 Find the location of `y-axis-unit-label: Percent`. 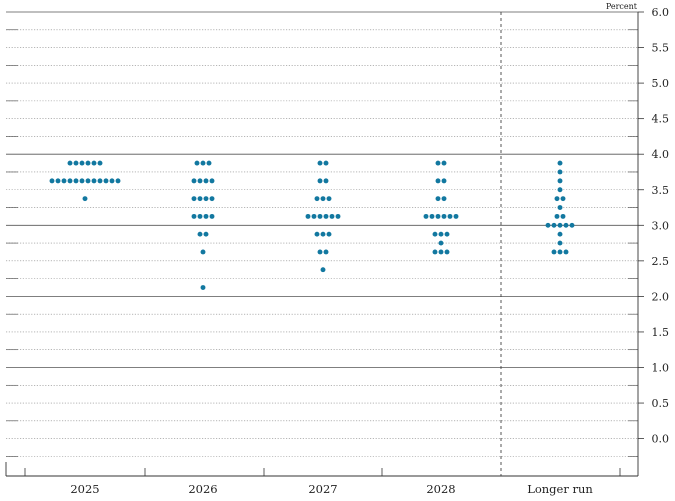

y-axis-unit-label: Percent is located at coordinates (622, 6).